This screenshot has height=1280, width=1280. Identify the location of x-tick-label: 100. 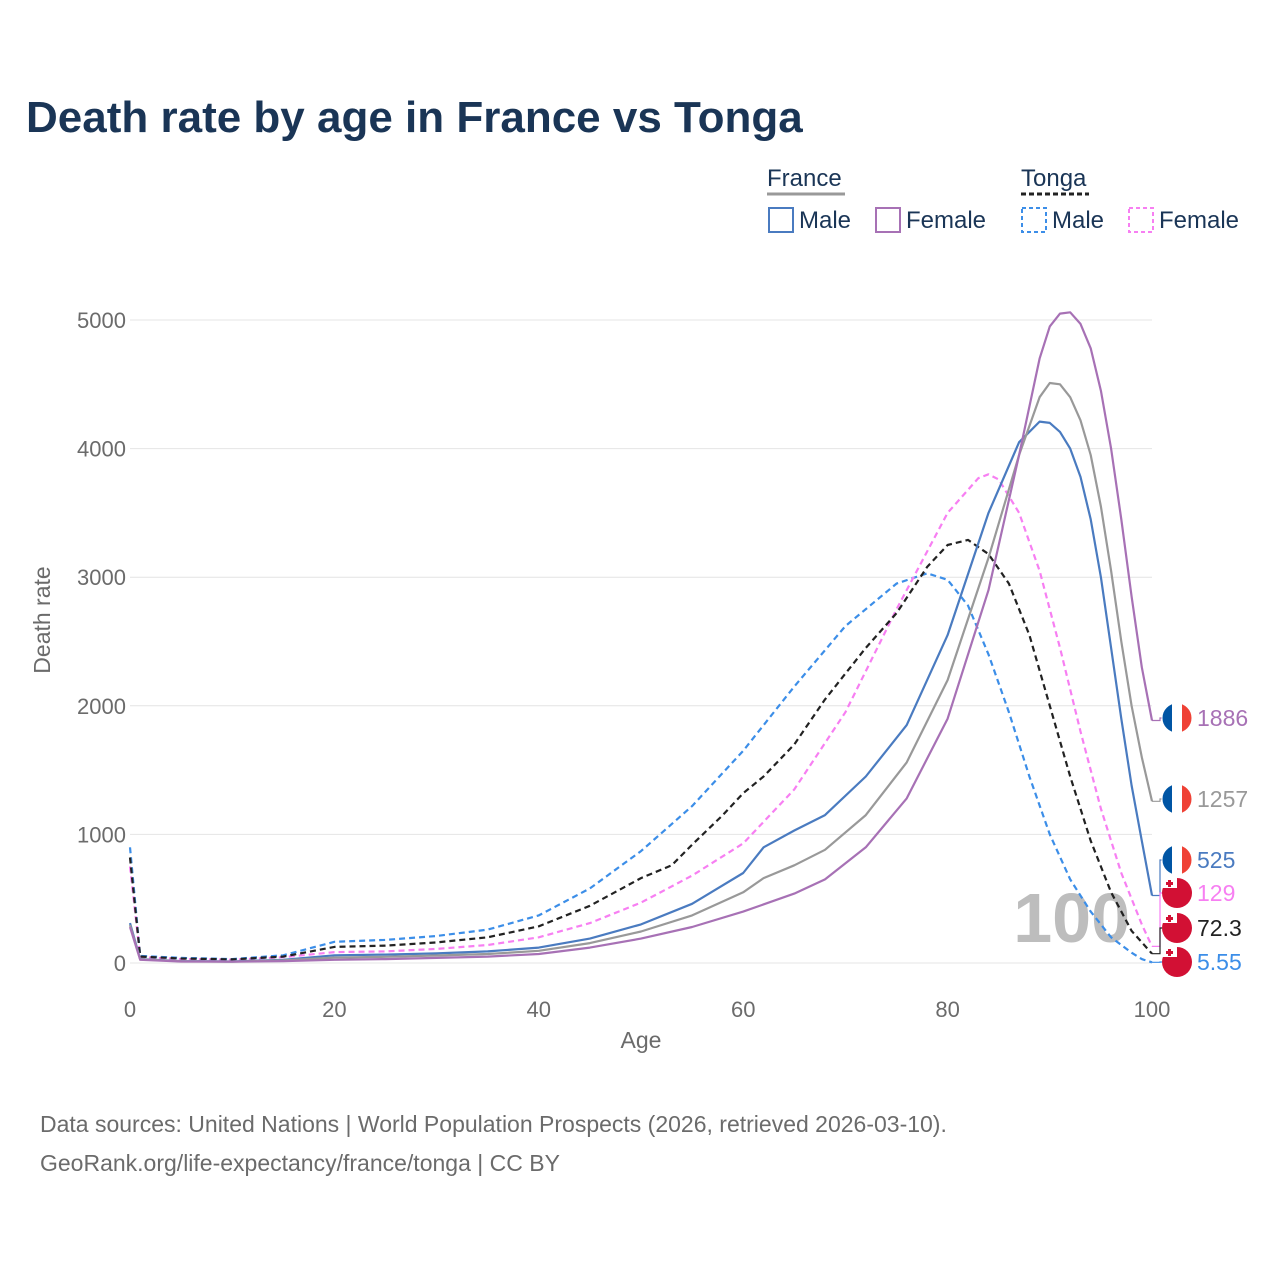
(1152, 1009).